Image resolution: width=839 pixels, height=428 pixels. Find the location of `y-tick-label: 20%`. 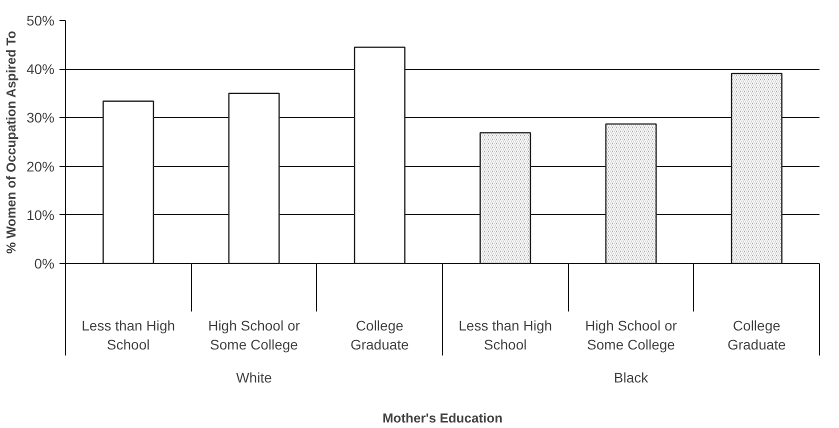

y-tick-label: 20% is located at coordinates (40, 166).